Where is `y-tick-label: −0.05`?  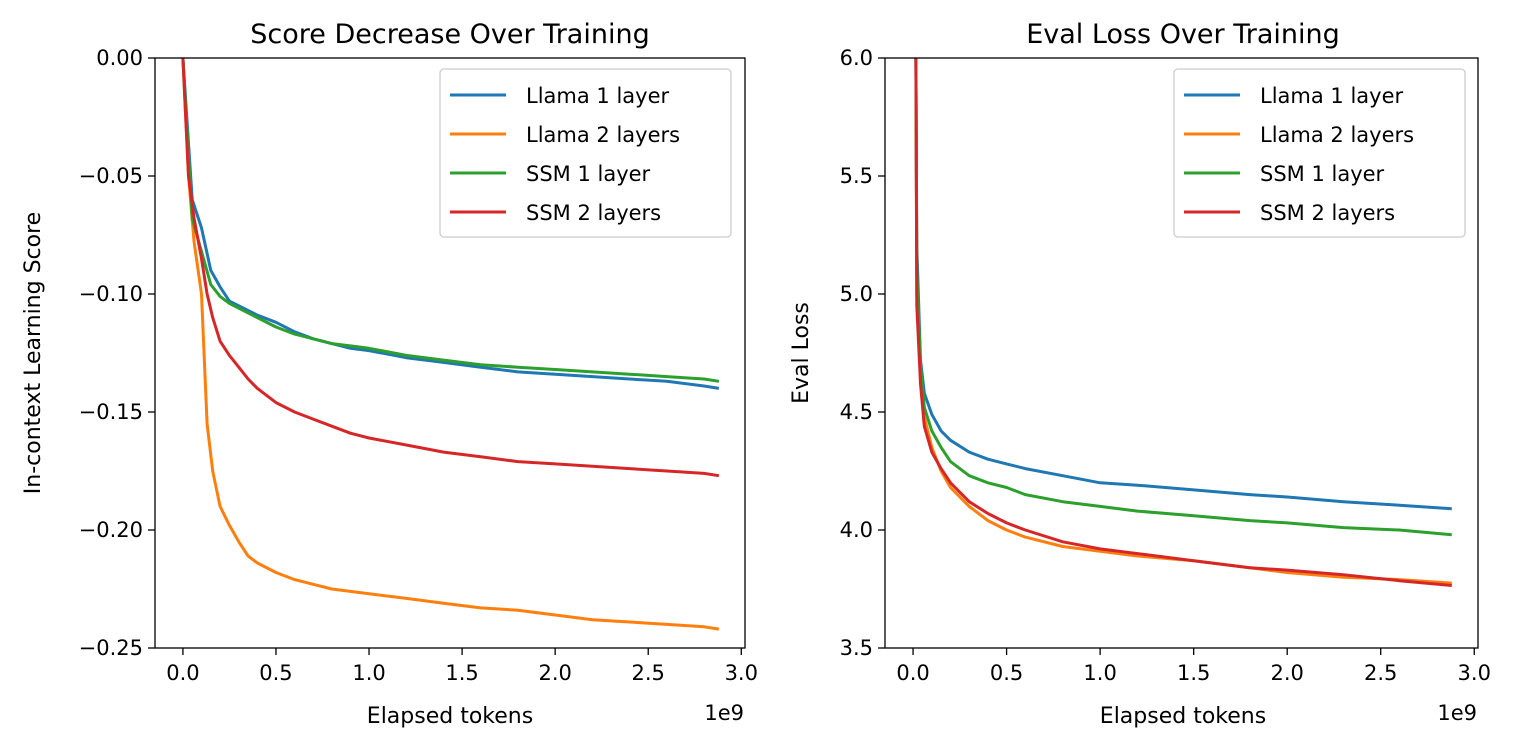
y-tick-label: −0.05 is located at coordinates (111, 176).